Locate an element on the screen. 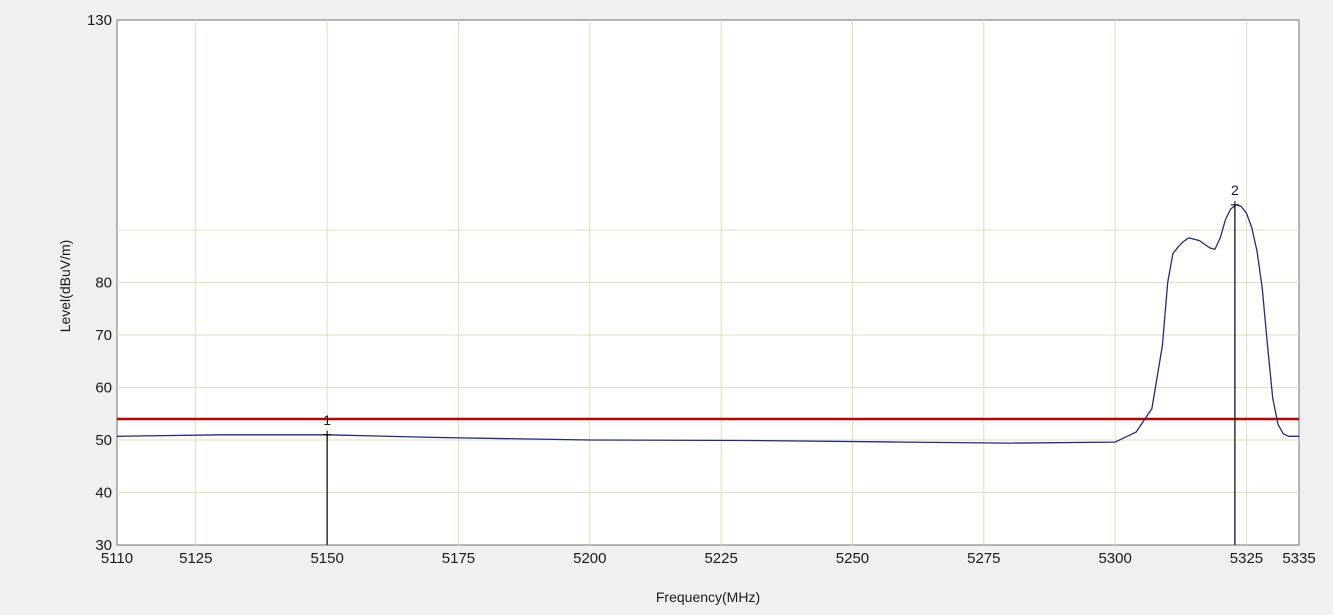  y-tick-label: 80 is located at coordinates (103, 283).